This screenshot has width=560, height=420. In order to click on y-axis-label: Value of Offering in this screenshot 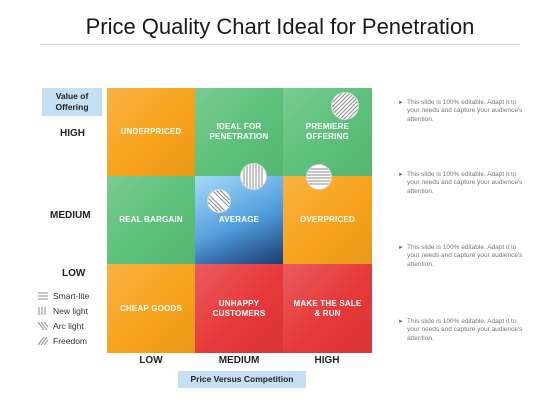, I will do `click(72, 102)`.